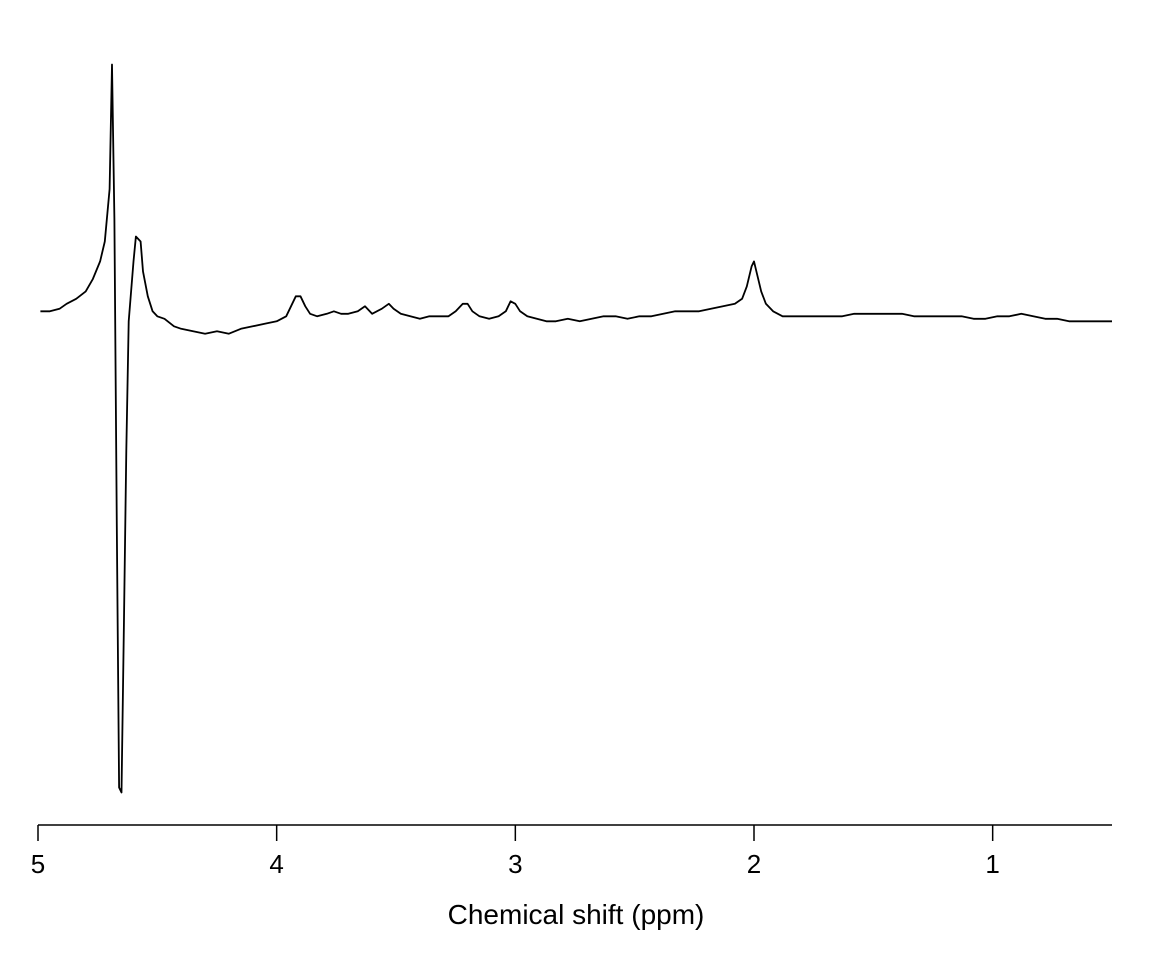 The width and height of the screenshot is (1152, 960). What do you see at coordinates (38, 864) in the screenshot?
I see `x-tick-label: 5` at bounding box center [38, 864].